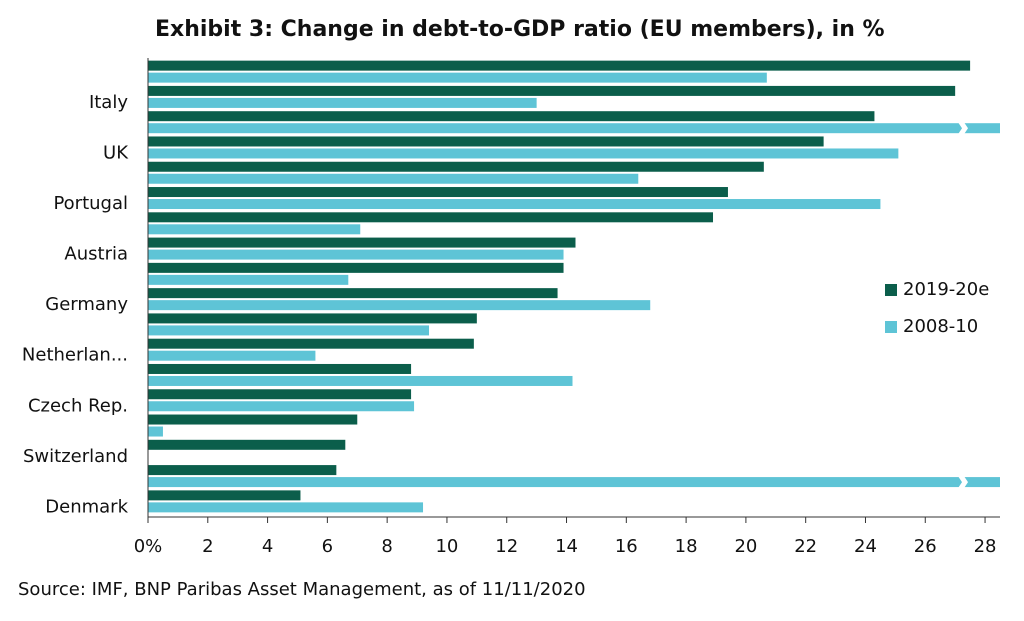  I want to click on x-tick-label: 8, so click(386, 546).